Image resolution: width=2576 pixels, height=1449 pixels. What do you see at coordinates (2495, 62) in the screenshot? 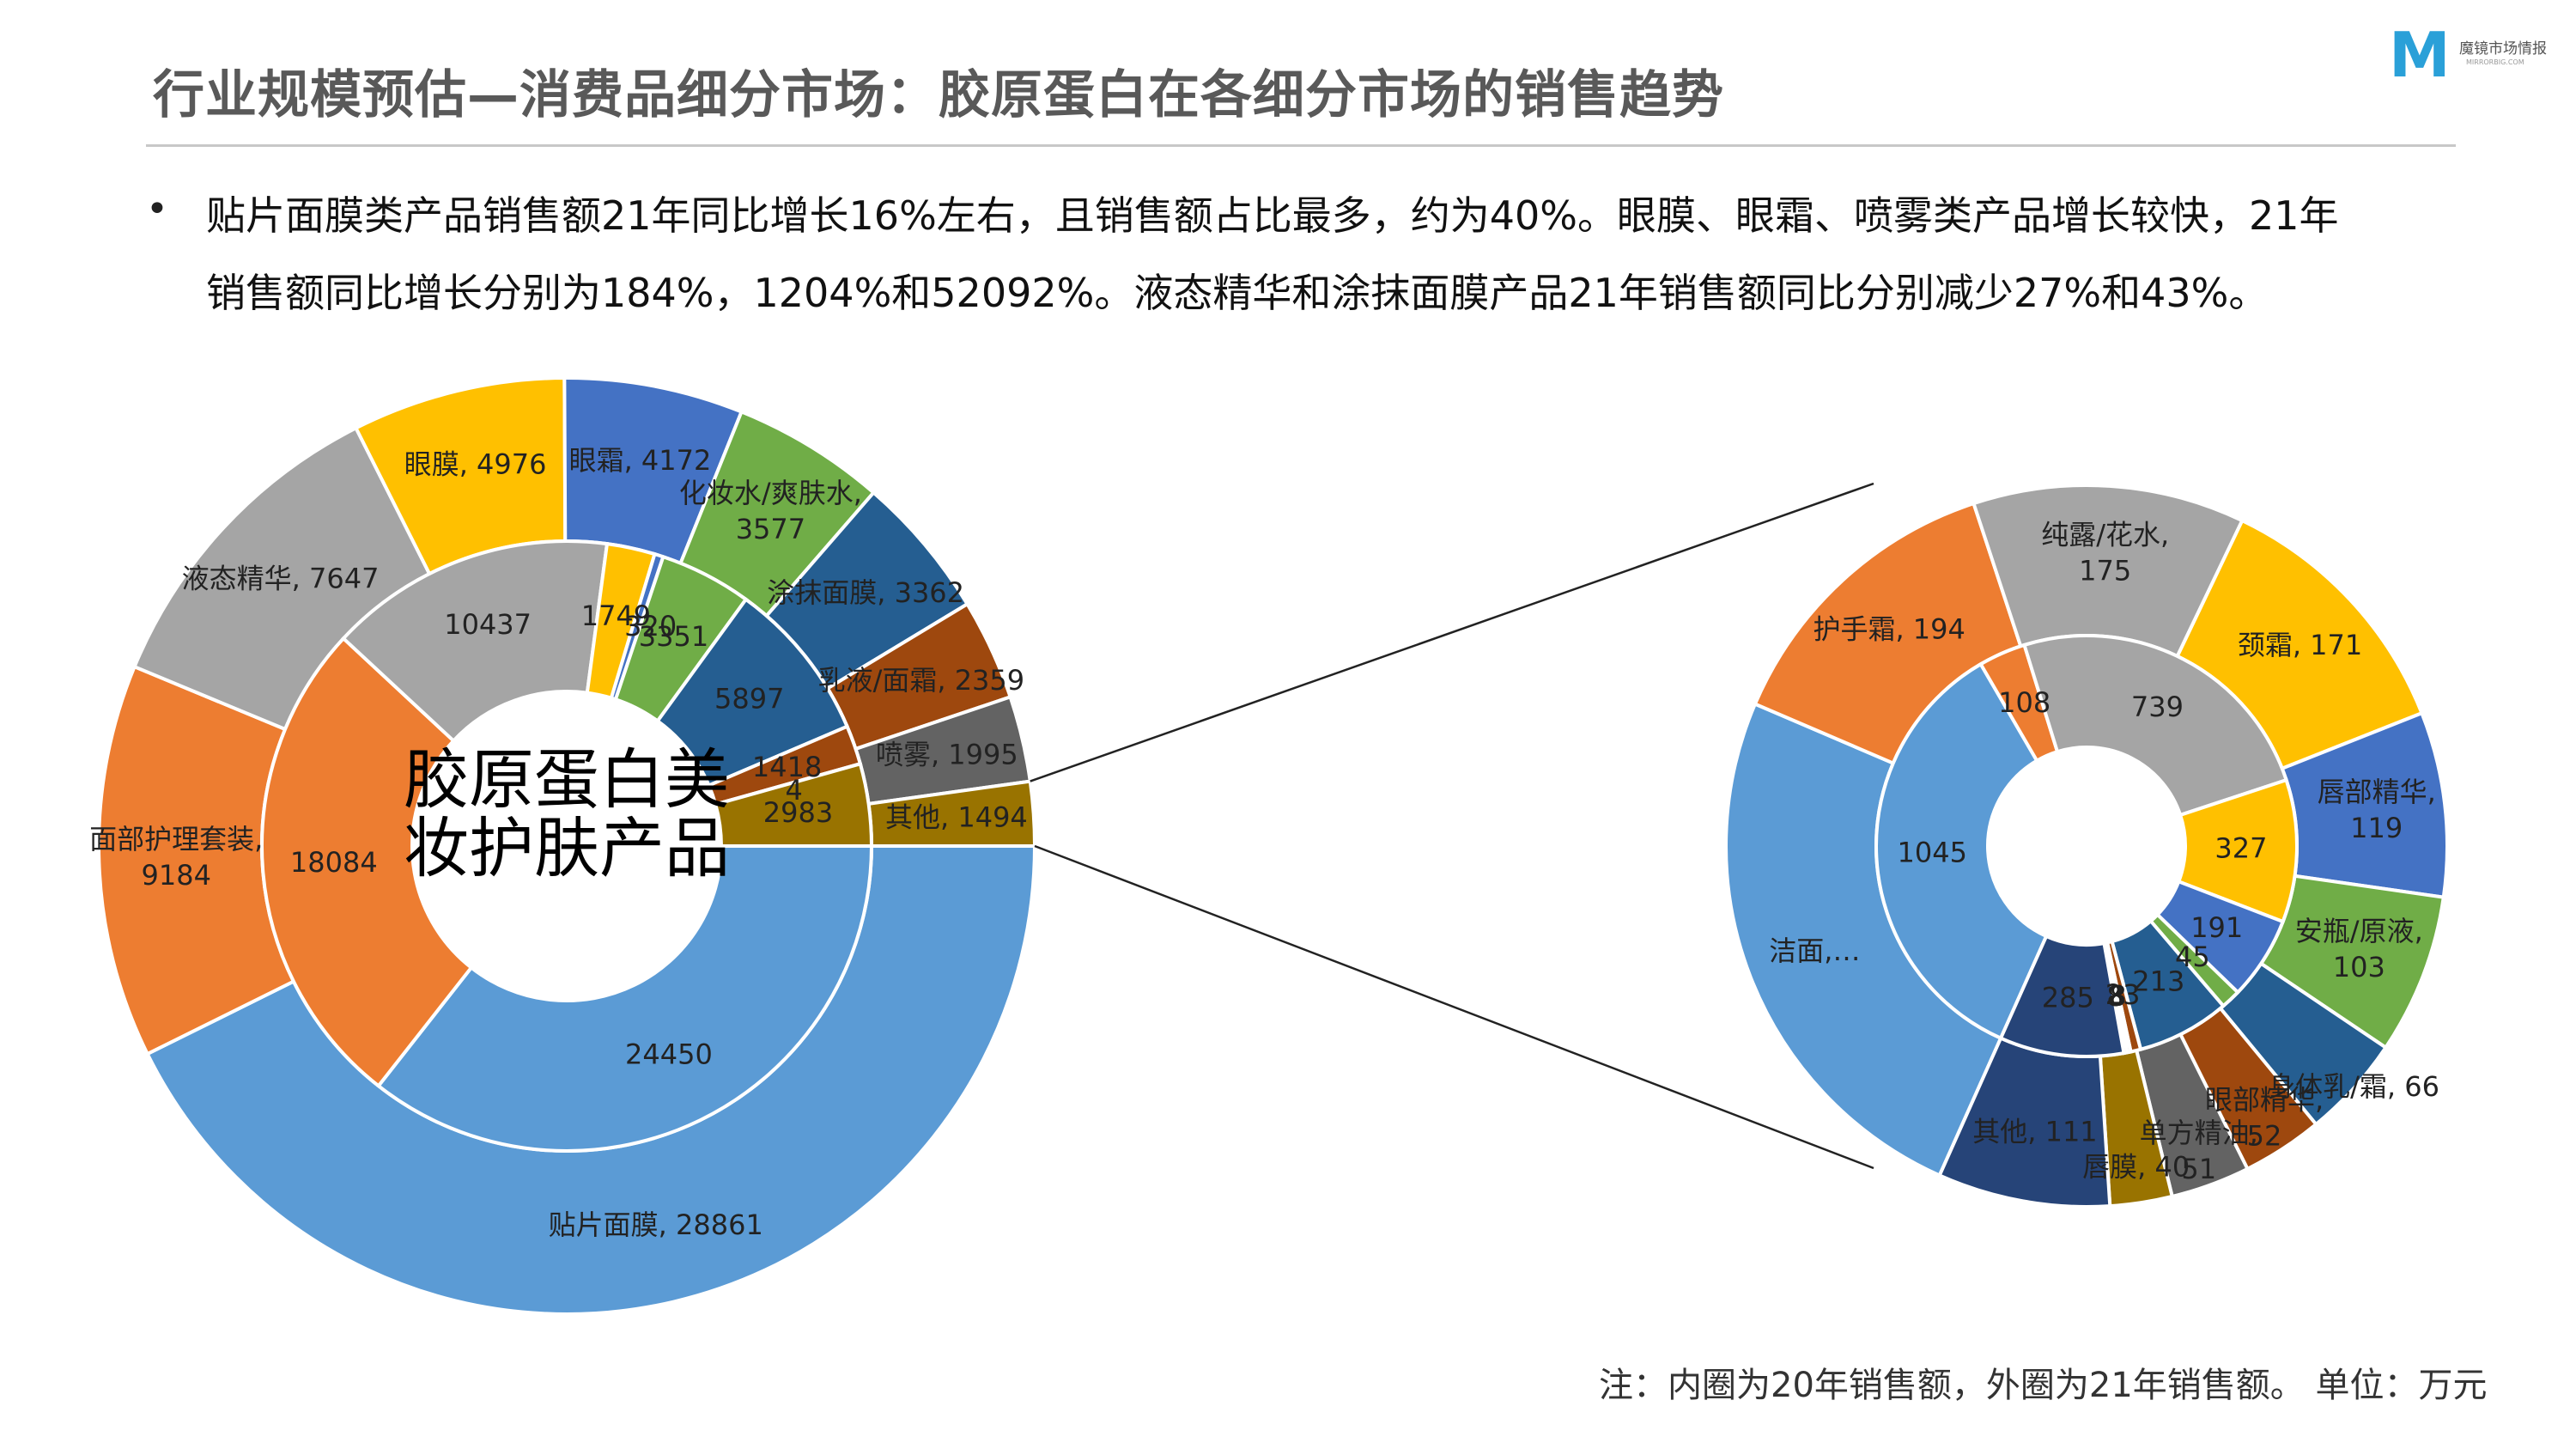
I see `logo-subtext: MIRRORBIG.COM` at bounding box center [2495, 62].